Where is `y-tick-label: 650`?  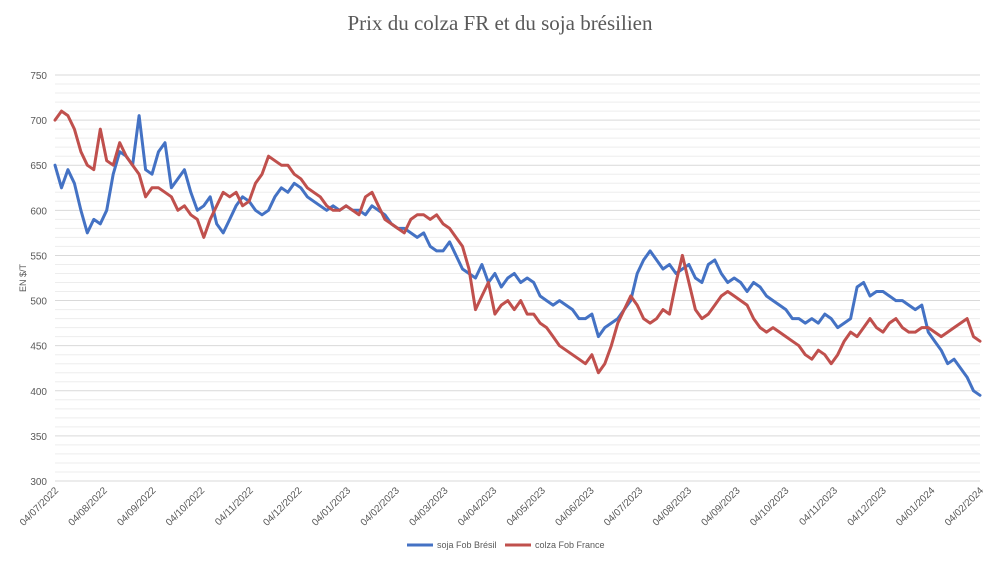
y-tick-label: 650 is located at coordinates (38, 166).